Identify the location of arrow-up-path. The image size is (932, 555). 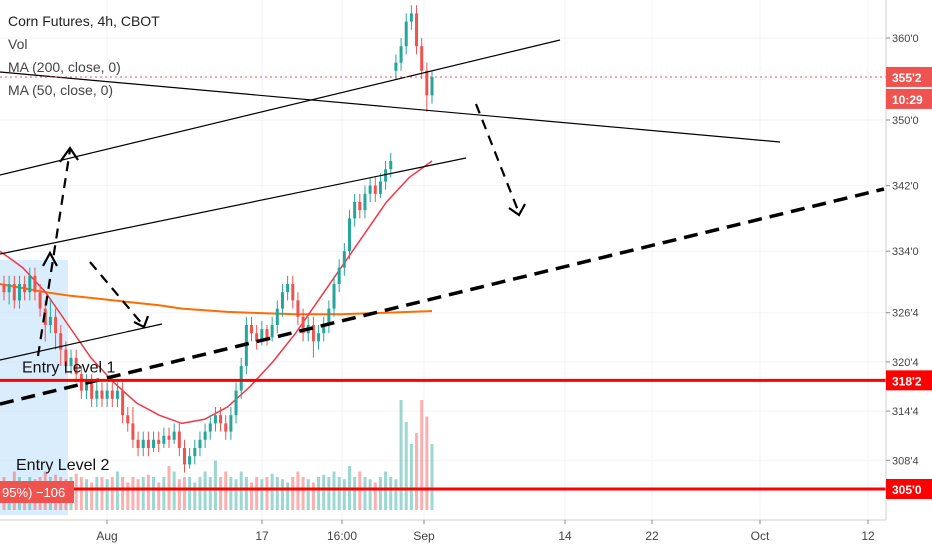
(54, 253).